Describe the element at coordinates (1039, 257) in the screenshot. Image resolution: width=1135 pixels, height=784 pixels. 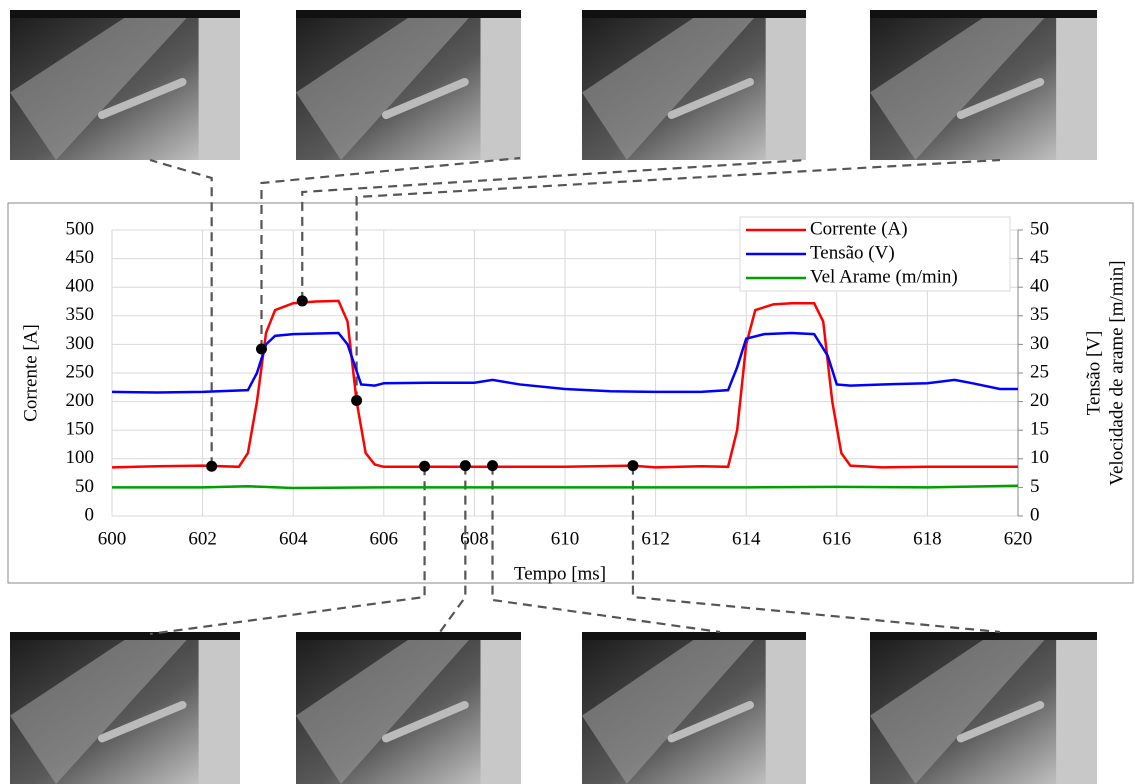
I see `y2-tick-label: 45` at that location.